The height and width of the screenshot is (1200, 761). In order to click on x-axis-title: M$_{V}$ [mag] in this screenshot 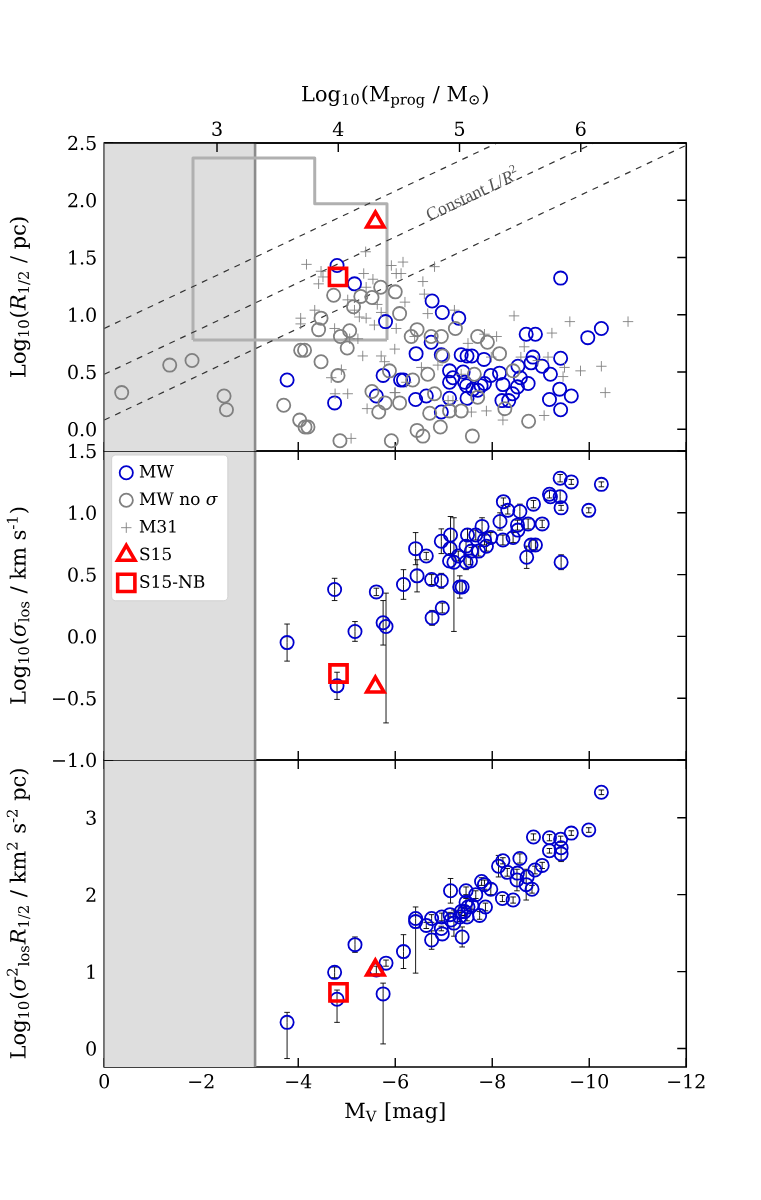, I will do `click(395, 1112)`.